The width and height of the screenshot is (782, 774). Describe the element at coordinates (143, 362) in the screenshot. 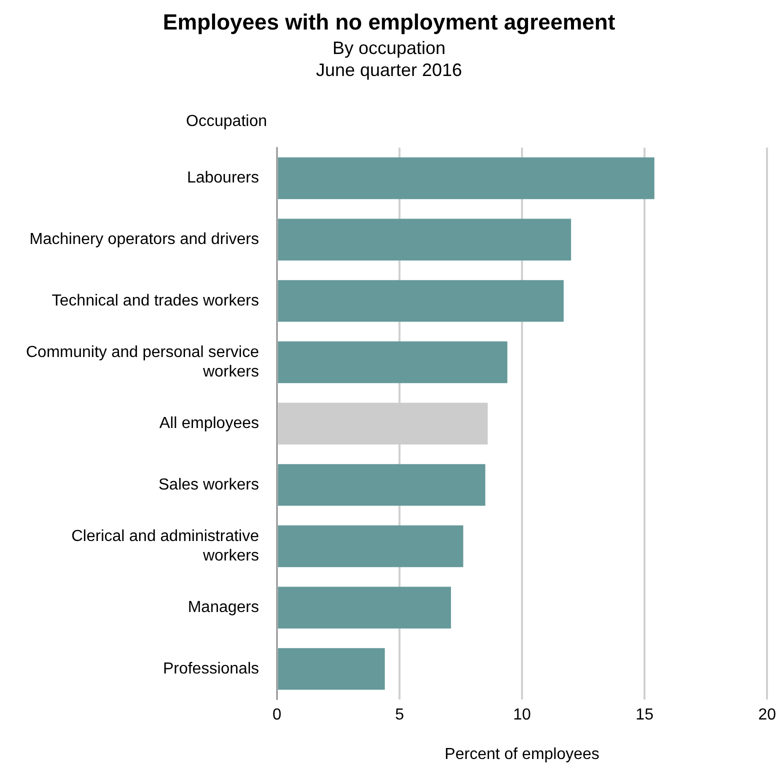

I see `y-tick-label: Community and personal service workers` at that location.